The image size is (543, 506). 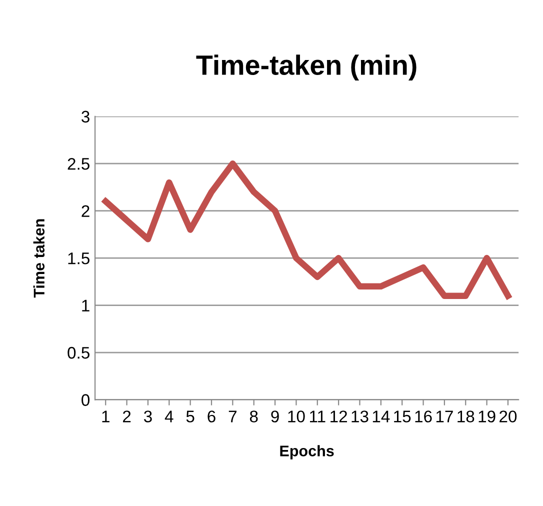 What do you see at coordinates (487, 416) in the screenshot?
I see `x-tick-label: 19` at bounding box center [487, 416].